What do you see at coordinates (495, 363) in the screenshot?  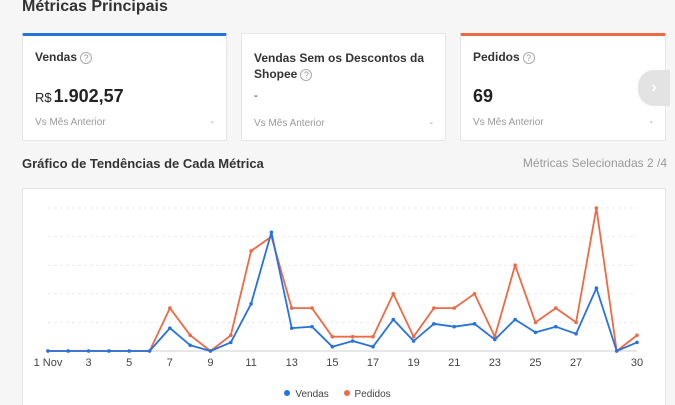 I see `x-tick-label: 23` at bounding box center [495, 363].